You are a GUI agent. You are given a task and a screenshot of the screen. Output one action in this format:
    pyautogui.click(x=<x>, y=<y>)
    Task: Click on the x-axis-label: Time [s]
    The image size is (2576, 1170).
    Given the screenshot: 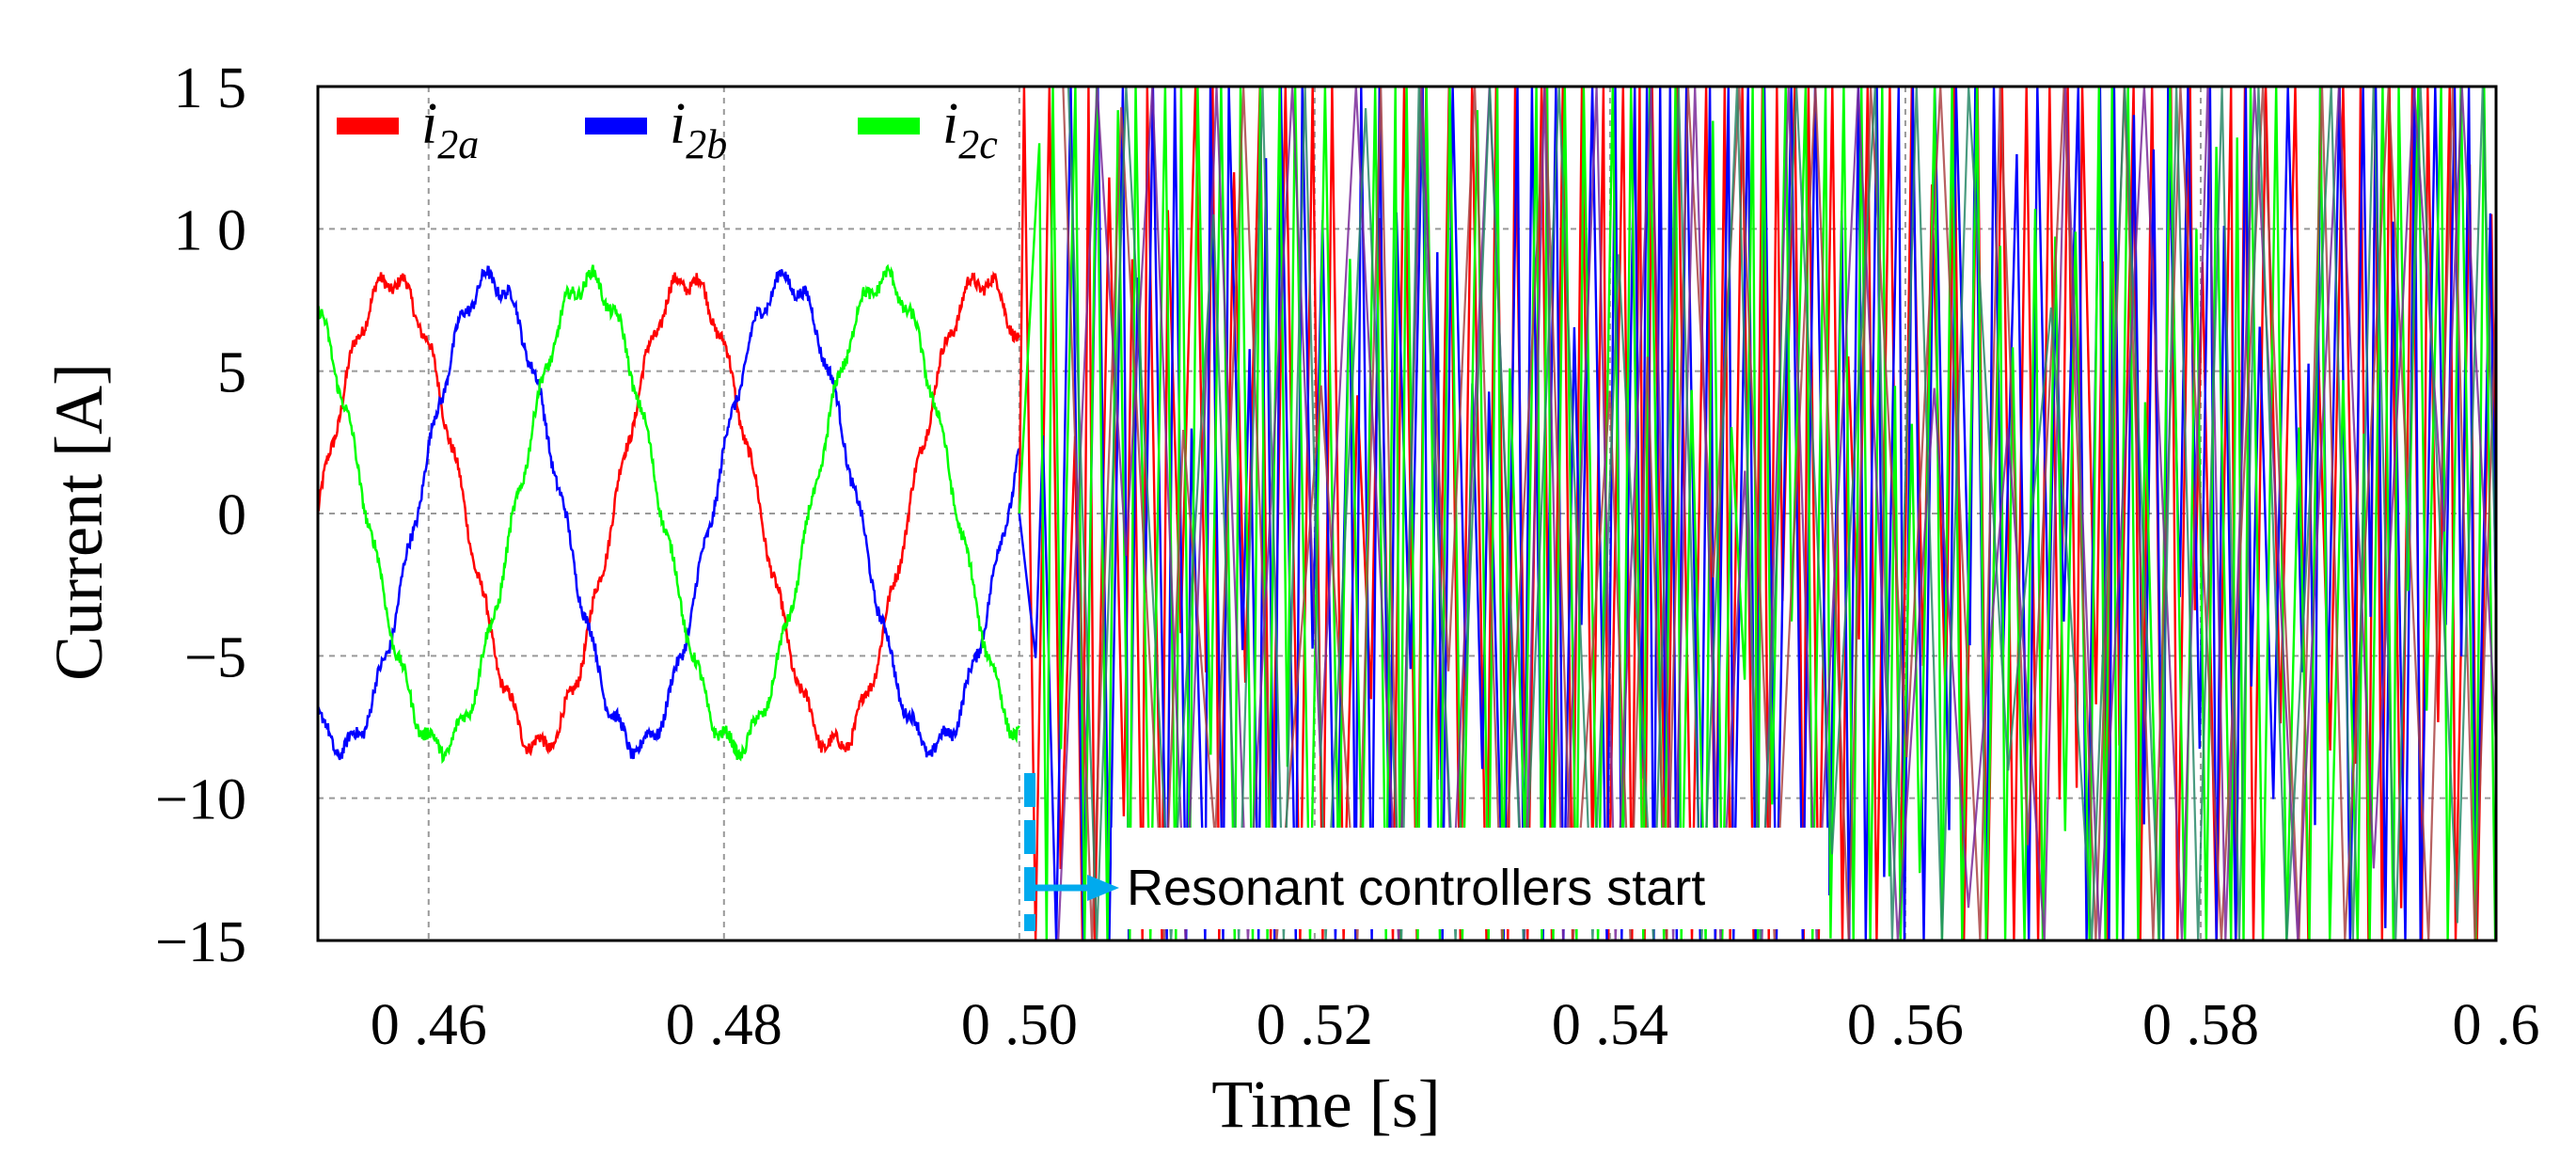 What is the action you would take?
    pyautogui.click(x=1325, y=1104)
    